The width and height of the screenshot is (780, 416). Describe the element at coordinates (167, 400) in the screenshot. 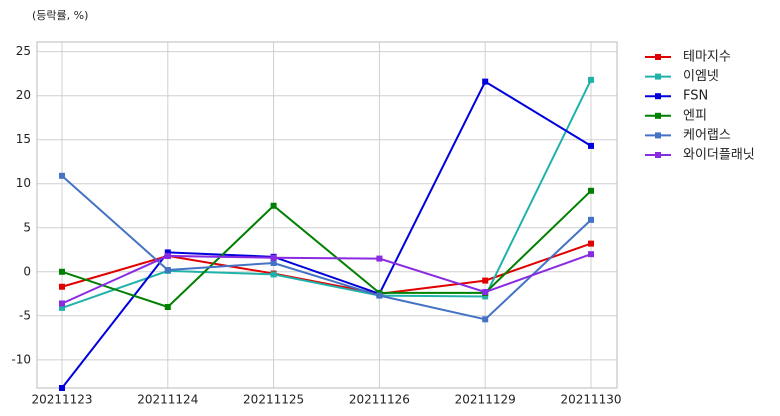

I see `x-tick-label: 20211124` at that location.